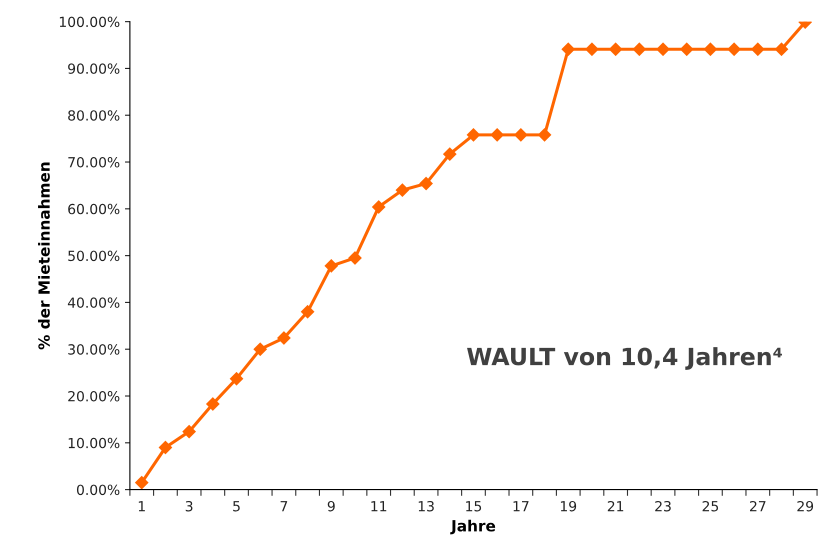  What do you see at coordinates (94, 302) in the screenshot?
I see `y-tick-label: 40.00%` at bounding box center [94, 302].